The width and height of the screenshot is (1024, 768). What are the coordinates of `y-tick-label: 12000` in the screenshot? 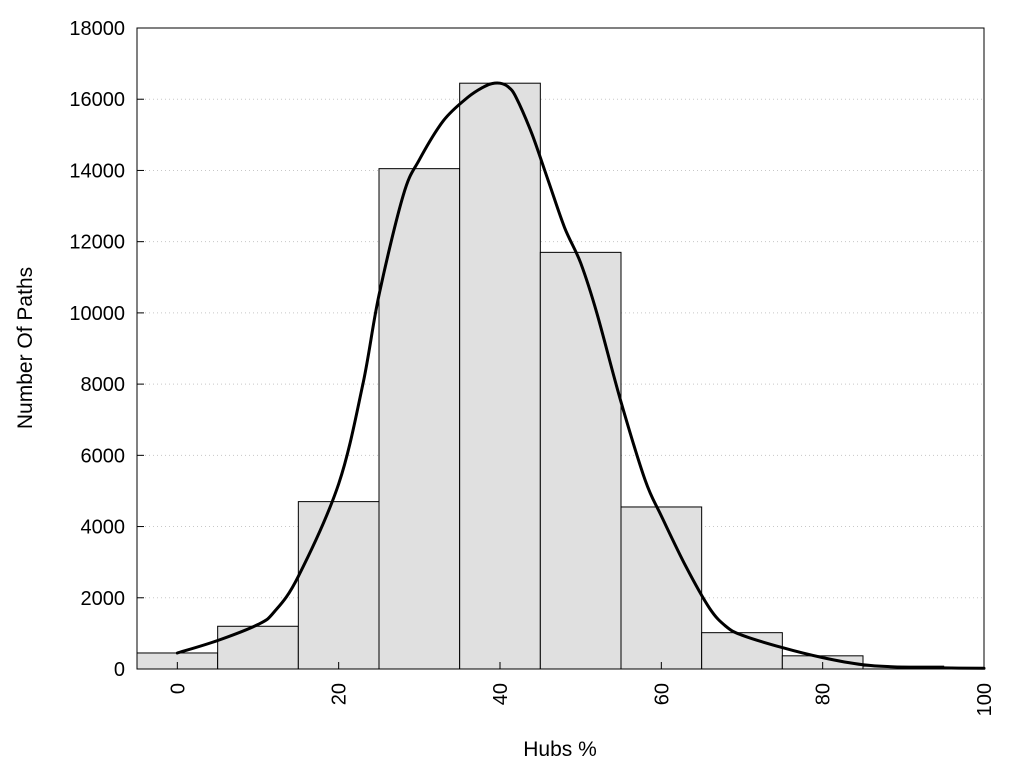 It's located at (97, 243).